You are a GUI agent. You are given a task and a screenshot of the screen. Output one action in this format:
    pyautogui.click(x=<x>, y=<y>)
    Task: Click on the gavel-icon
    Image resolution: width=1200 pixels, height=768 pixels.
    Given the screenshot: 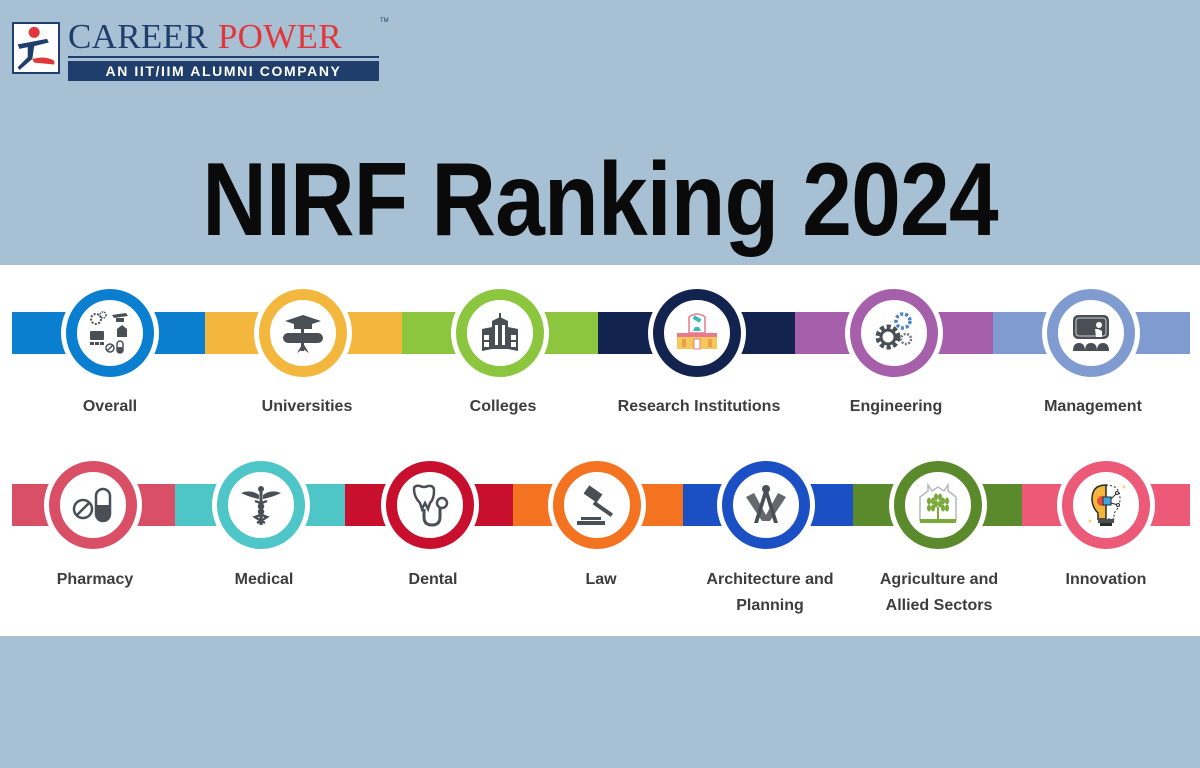 What is the action you would take?
    pyautogui.click(x=595, y=505)
    